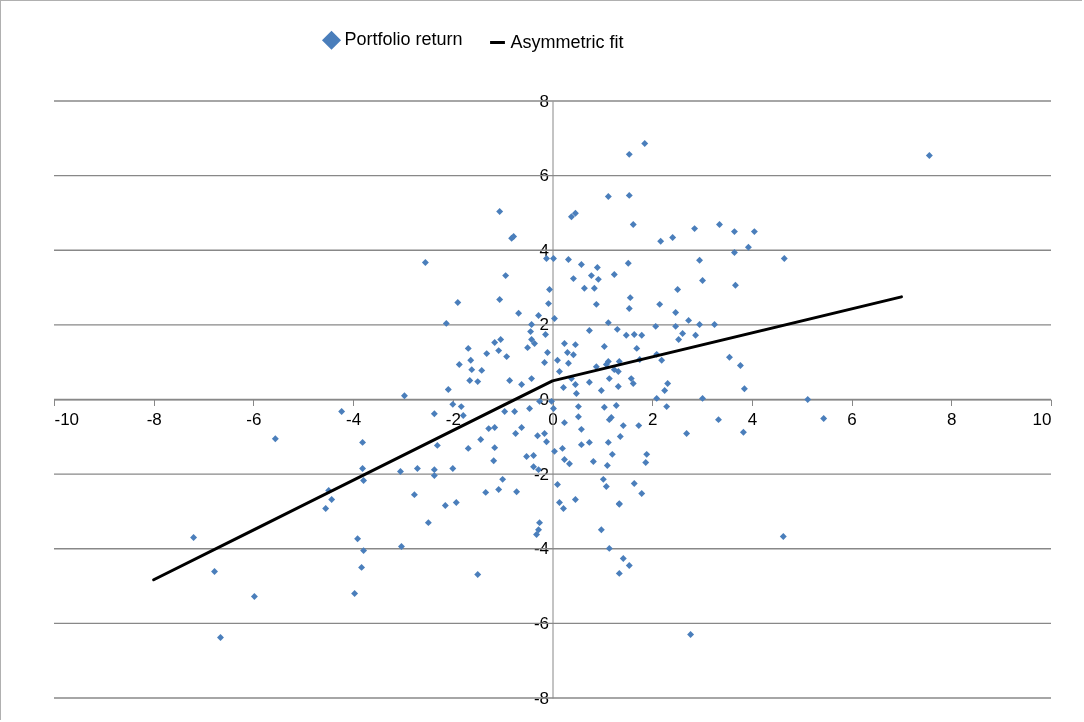  What do you see at coordinates (67, 419) in the screenshot?
I see `x-tick-label: -10` at bounding box center [67, 419].